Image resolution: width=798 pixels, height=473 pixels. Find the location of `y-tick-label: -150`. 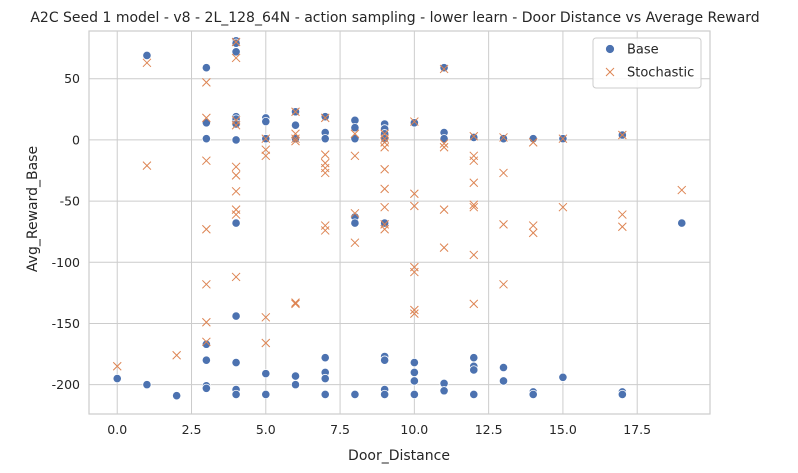

y-tick-label: -150 is located at coordinates (66, 323).